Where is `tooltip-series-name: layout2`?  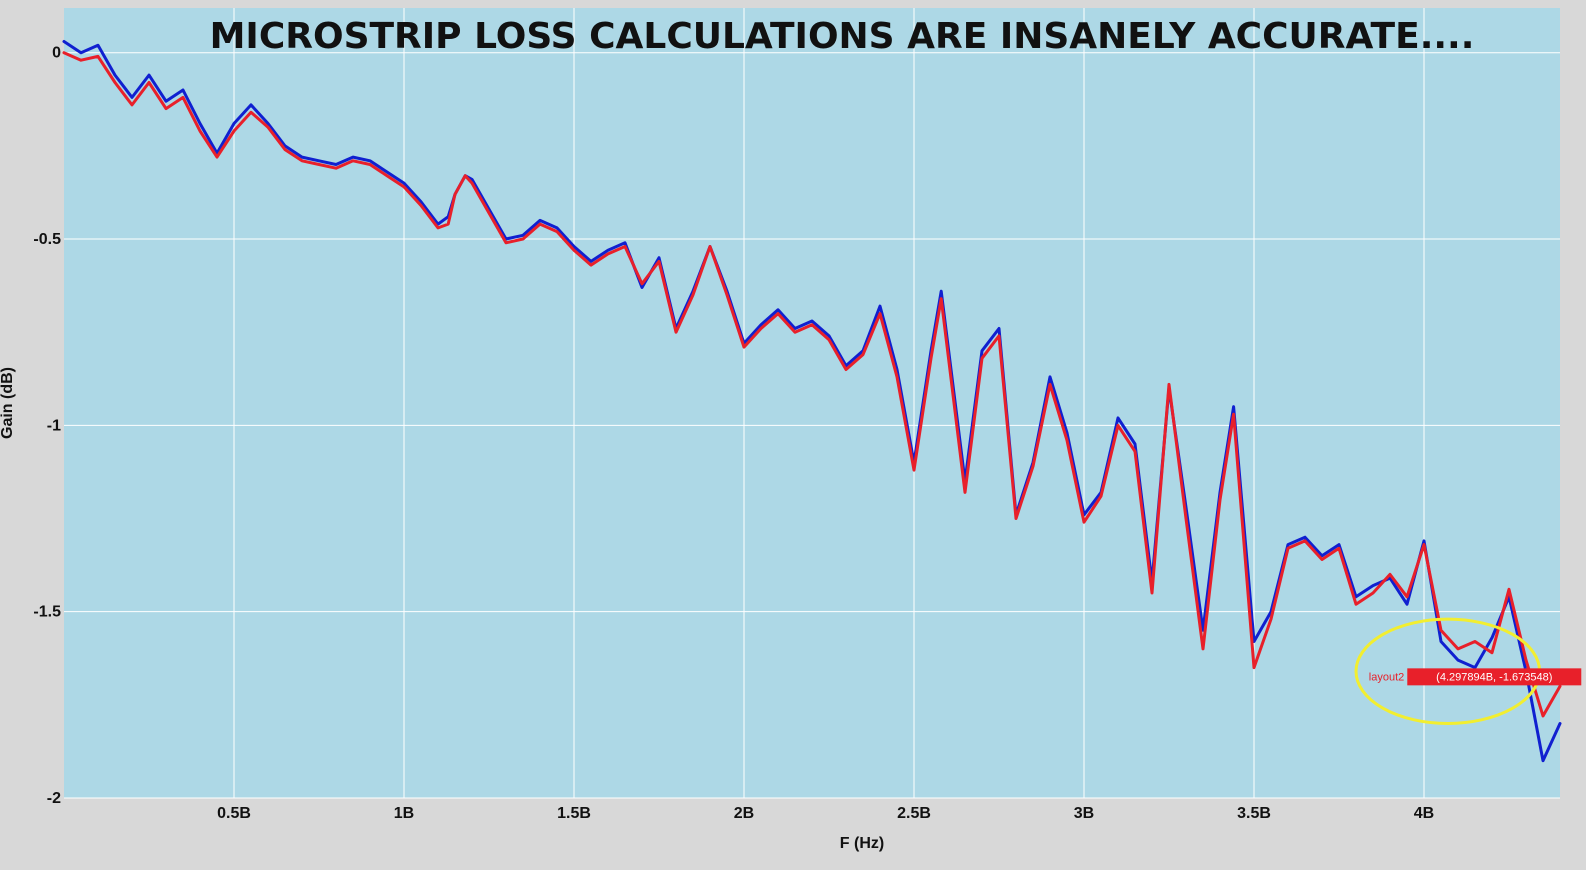
tooltip-series-name: layout2 is located at coordinates (1386, 677).